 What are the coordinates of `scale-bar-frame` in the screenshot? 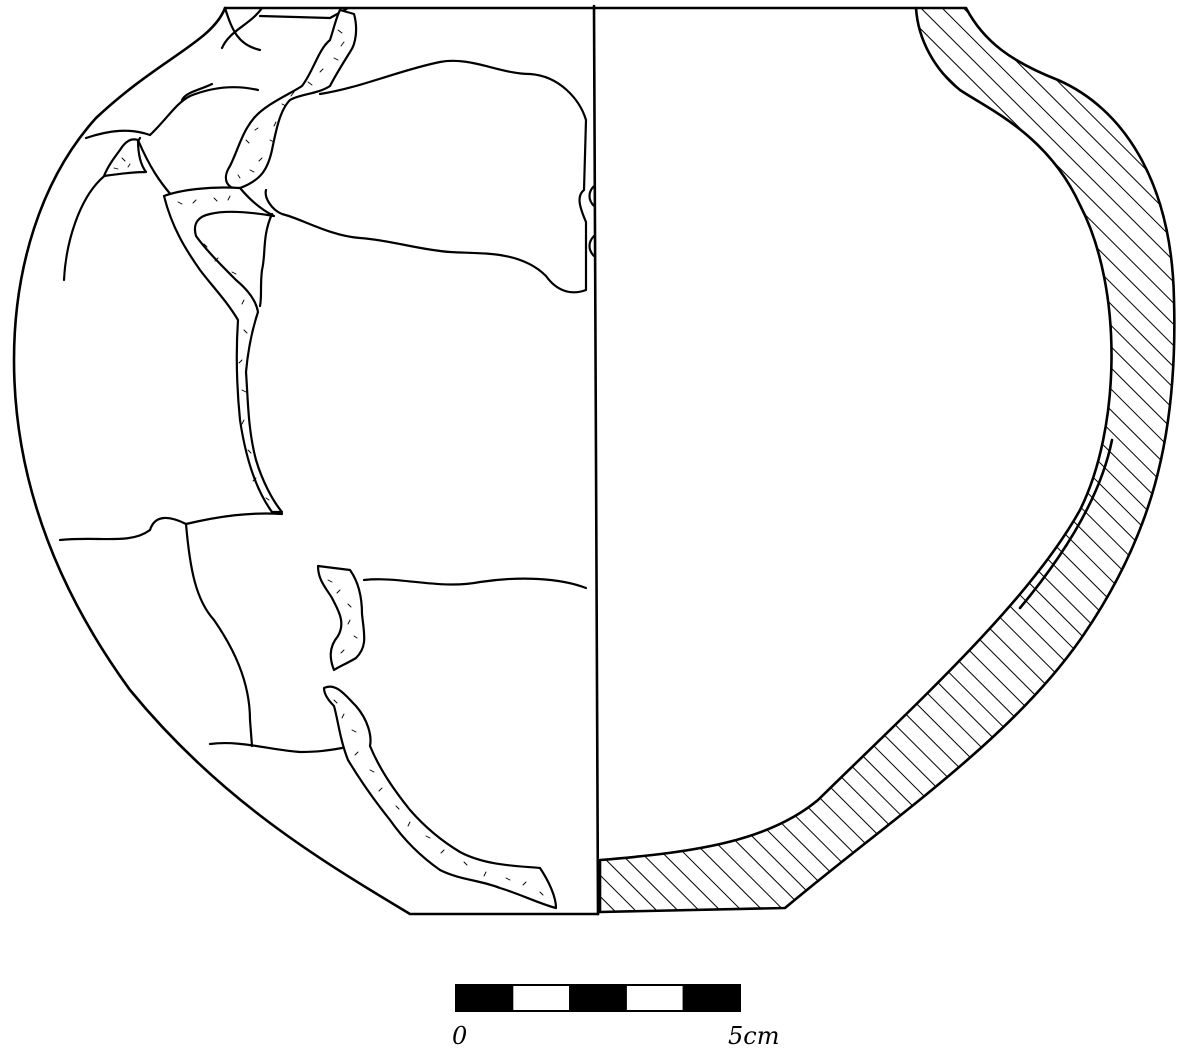 It's located at (598, 998).